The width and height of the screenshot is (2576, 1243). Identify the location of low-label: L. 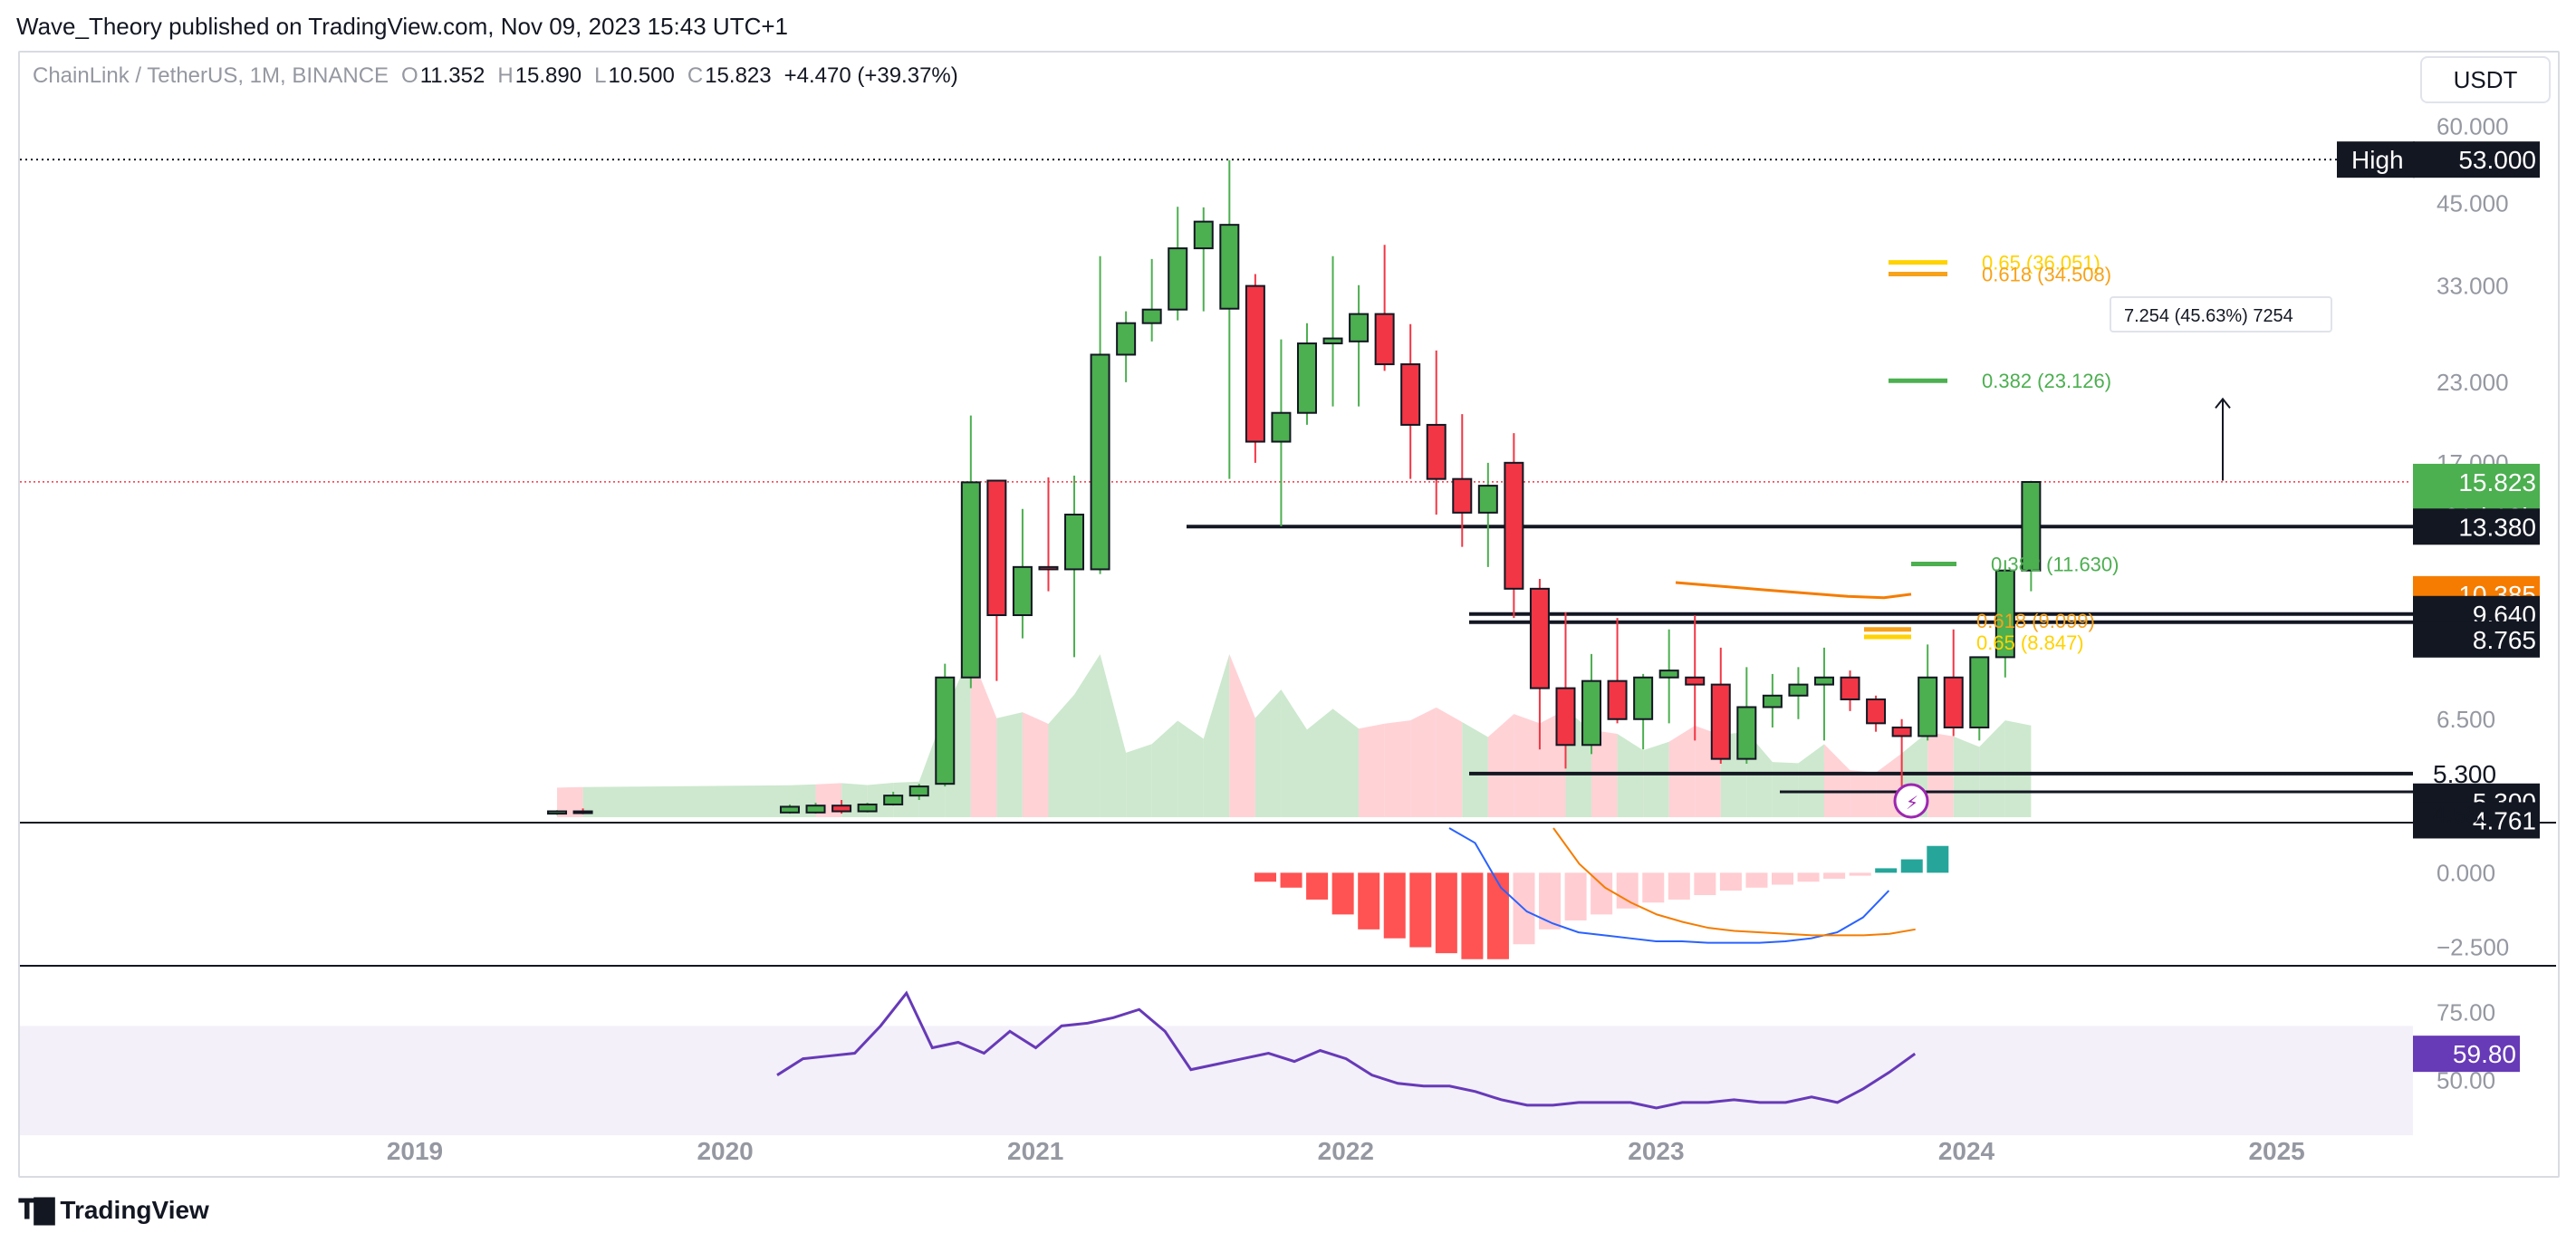
(600, 75).